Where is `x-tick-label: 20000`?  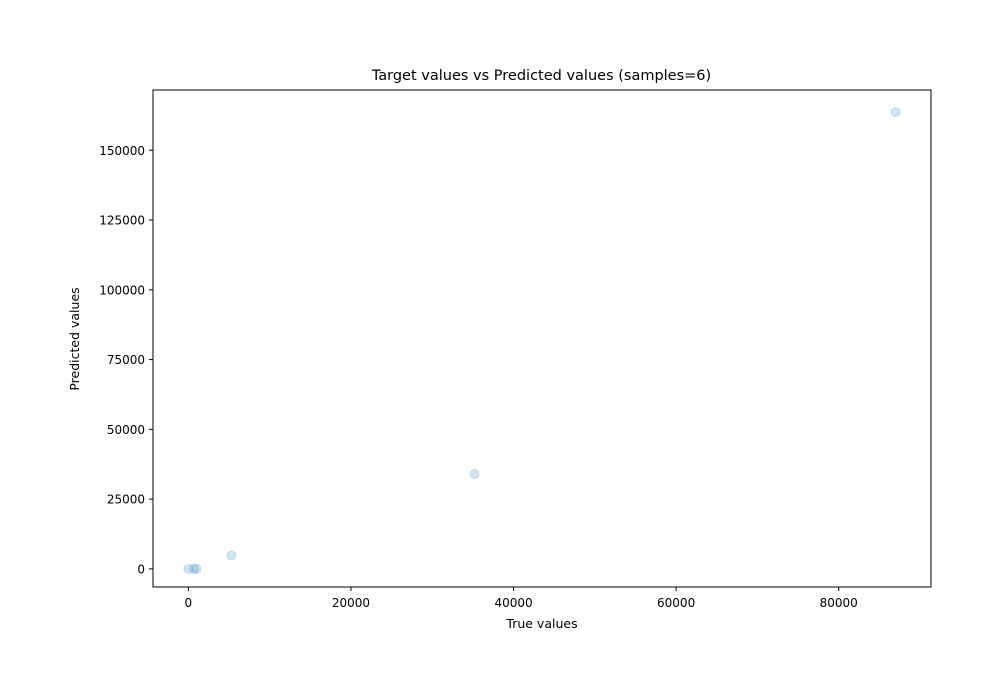
x-tick-label: 20000 is located at coordinates (351, 603).